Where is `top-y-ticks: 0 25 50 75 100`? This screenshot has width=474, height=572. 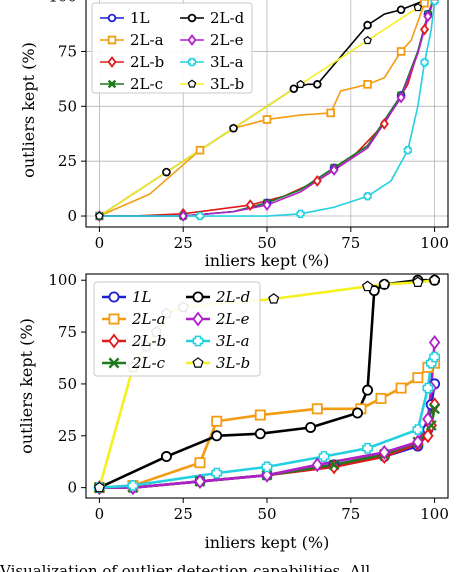 top-y-ticks: 0 25 50 75 100 is located at coordinates (67, 112).